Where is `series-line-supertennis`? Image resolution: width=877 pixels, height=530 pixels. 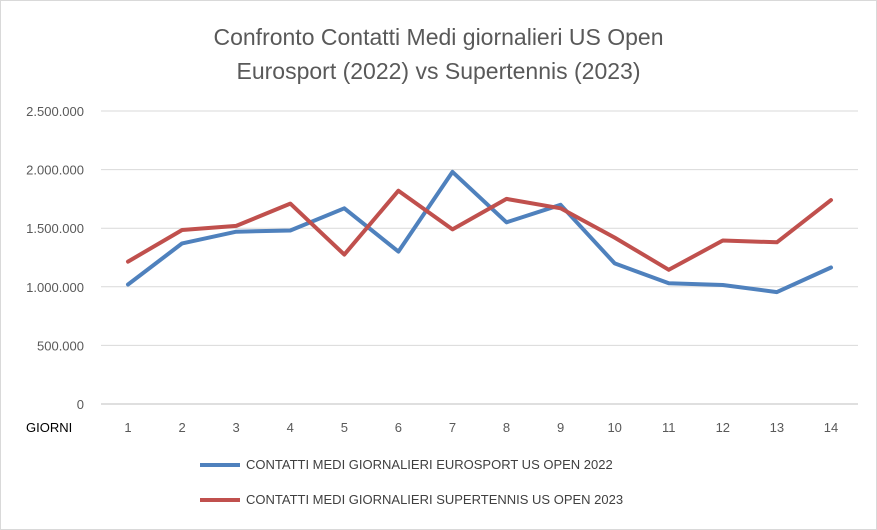 series-line-supertennis is located at coordinates (479, 230).